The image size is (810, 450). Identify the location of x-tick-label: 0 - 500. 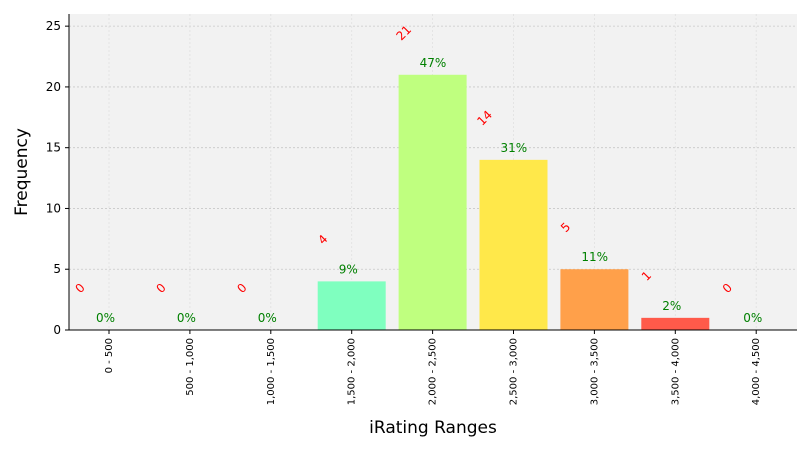
(109, 355).